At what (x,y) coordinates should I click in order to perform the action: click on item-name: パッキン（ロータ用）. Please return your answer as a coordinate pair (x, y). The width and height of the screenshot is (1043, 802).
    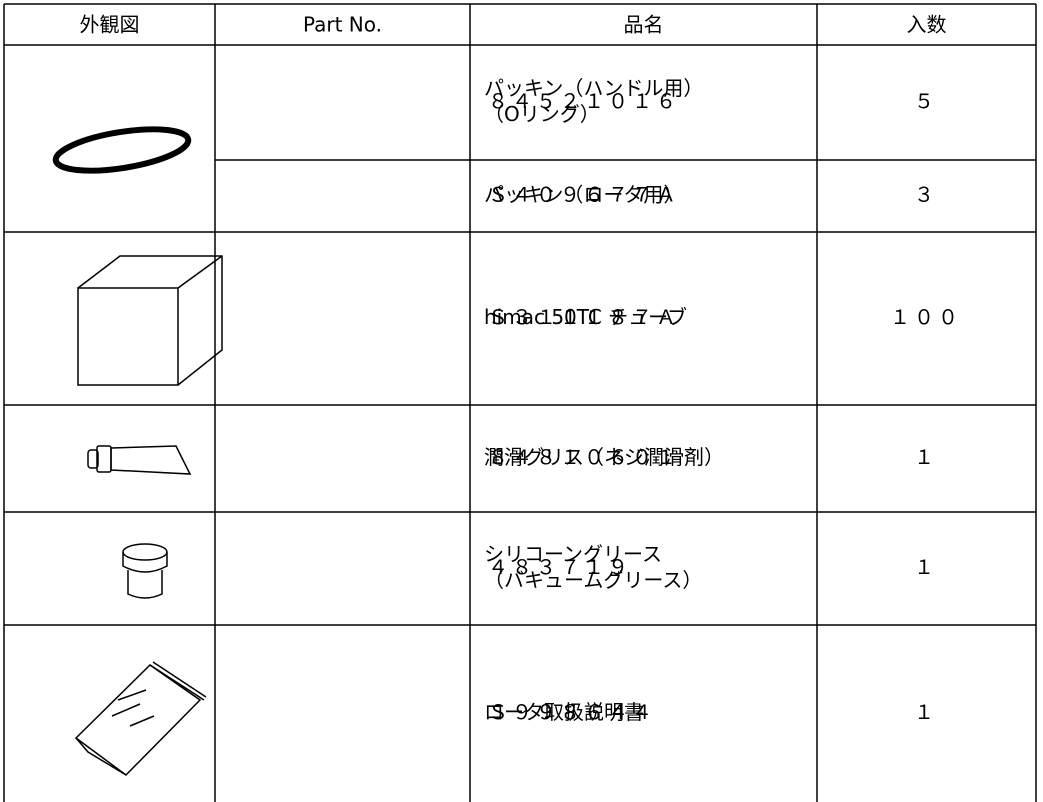
    Looking at the image, I should click on (583, 195).